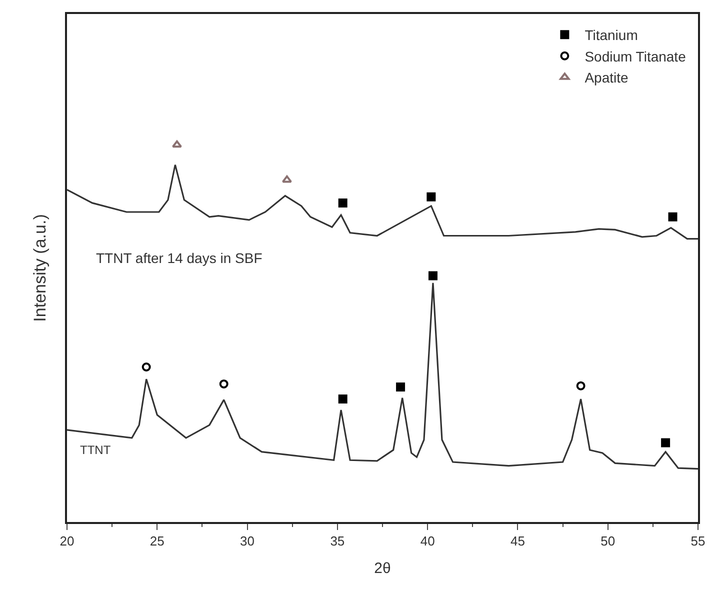  Describe the element at coordinates (247, 540) in the screenshot. I see `x-tick-label: 30` at that location.